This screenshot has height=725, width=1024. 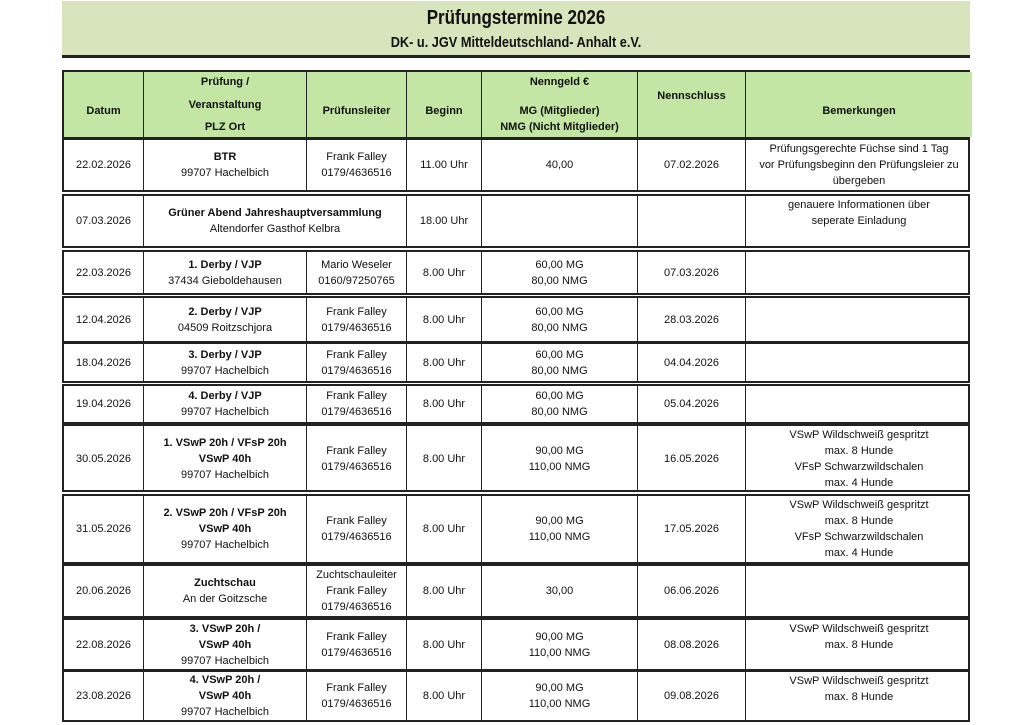 What do you see at coordinates (859, 181) in the screenshot?
I see `remark-text: übergeben` at bounding box center [859, 181].